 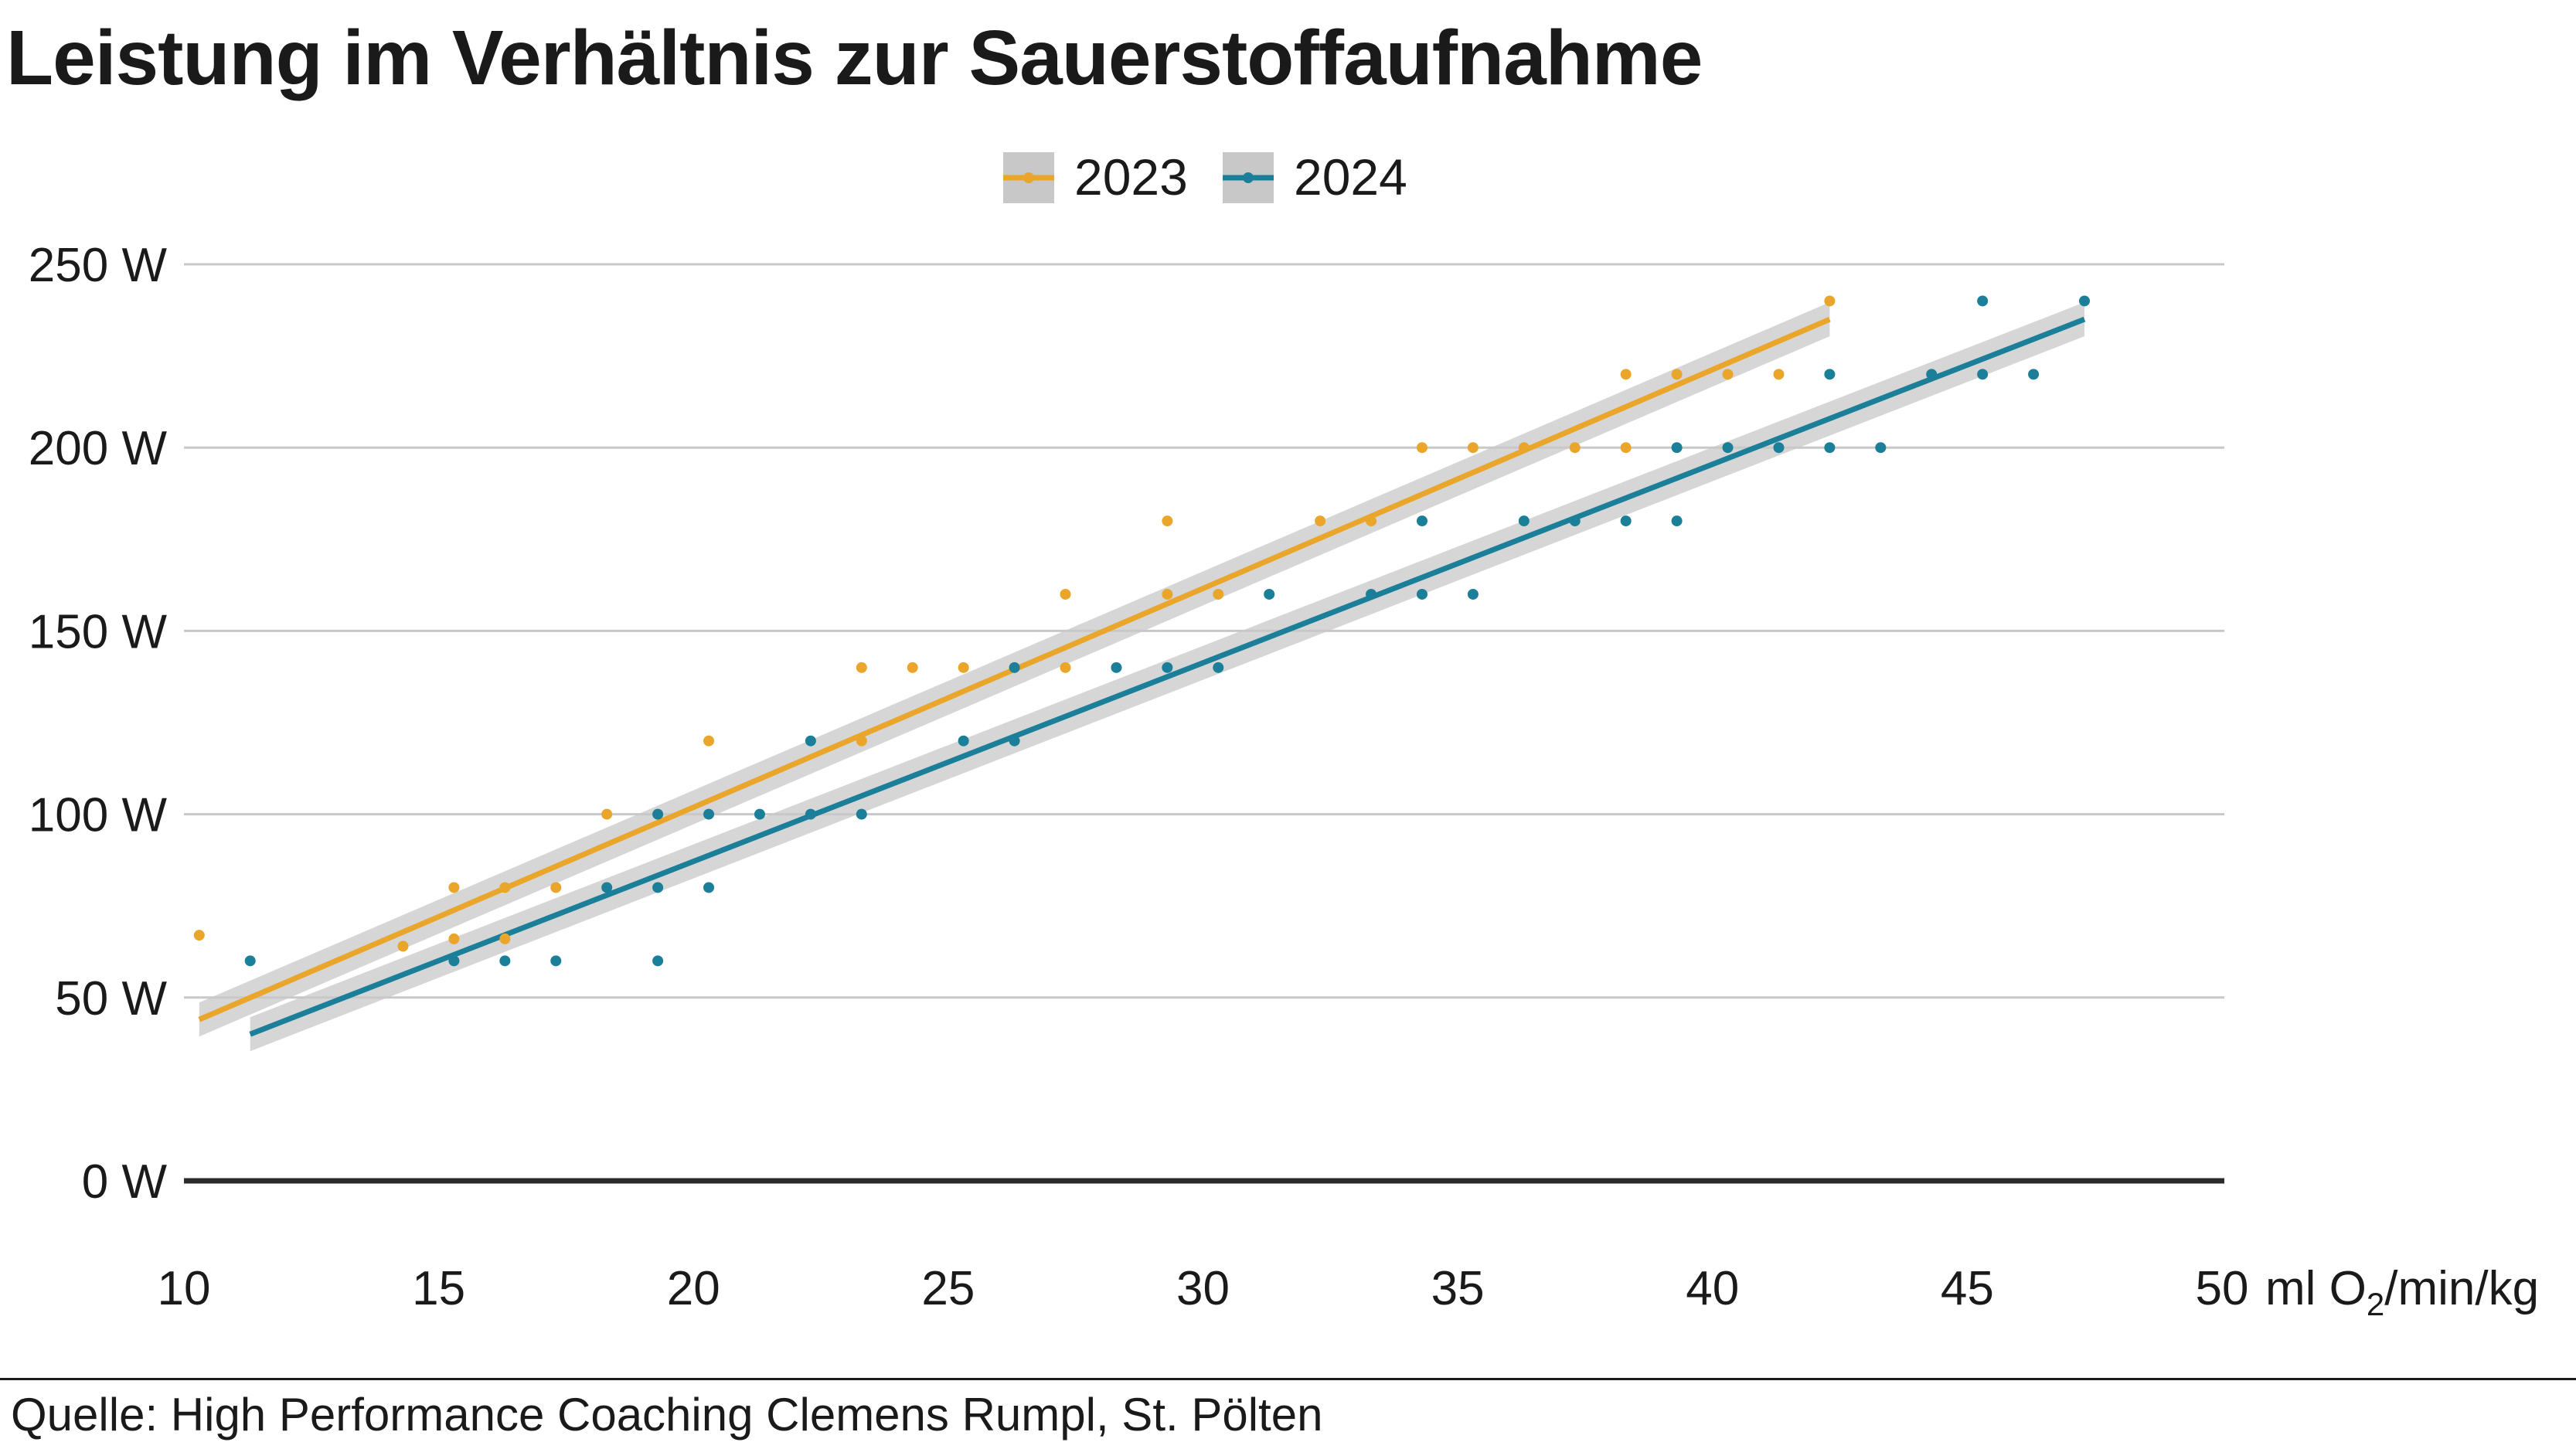 What do you see at coordinates (693, 1289) in the screenshot?
I see `x-tick-label: 20` at bounding box center [693, 1289].